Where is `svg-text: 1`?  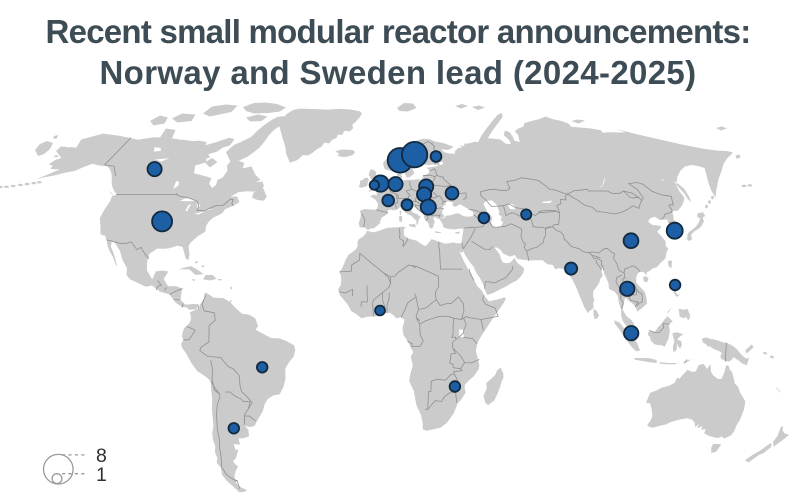
svg-text: 1 is located at coordinates (101, 475).